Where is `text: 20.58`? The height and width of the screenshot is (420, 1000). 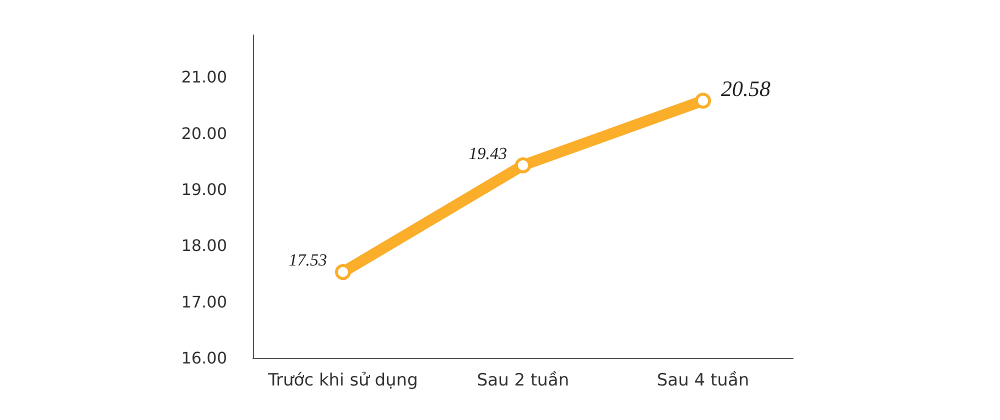 text: 20.58 is located at coordinates (745, 89).